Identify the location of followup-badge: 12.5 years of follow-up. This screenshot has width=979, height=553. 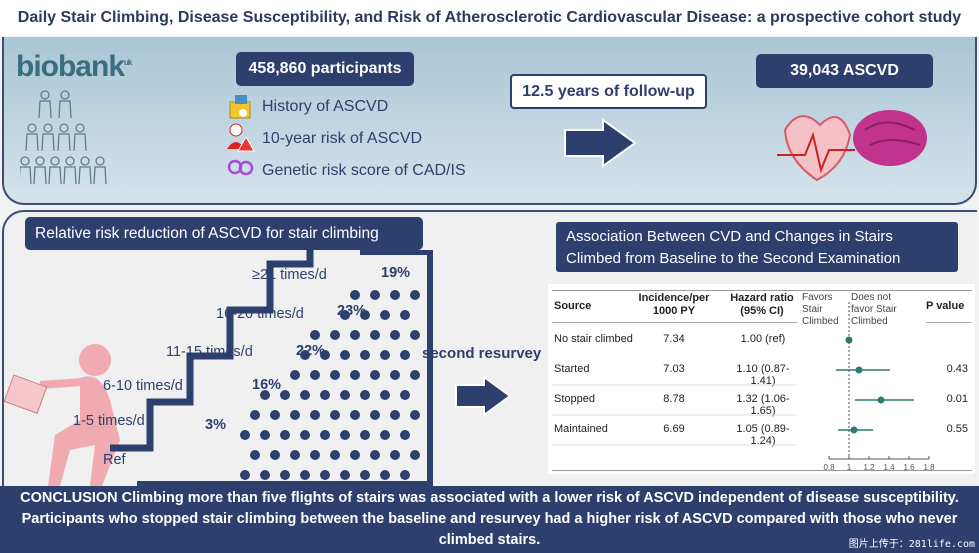
(608, 91).